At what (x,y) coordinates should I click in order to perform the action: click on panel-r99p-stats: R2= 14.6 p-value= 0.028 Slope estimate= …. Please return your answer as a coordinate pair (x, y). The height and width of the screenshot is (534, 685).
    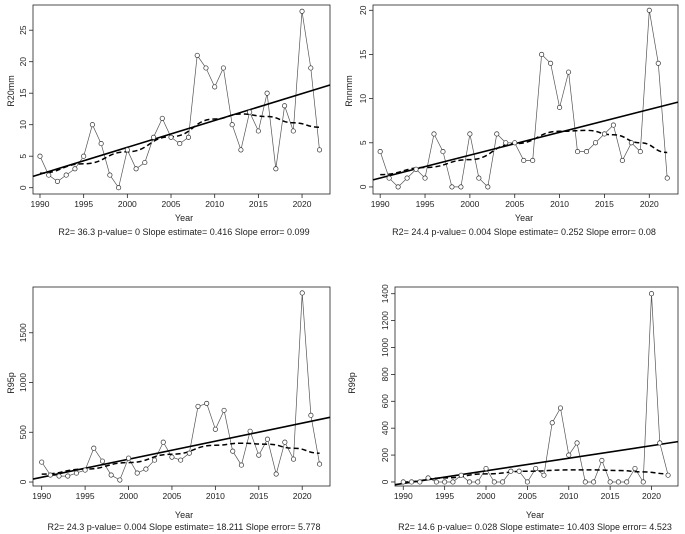
    Looking at the image, I should click on (535, 527).